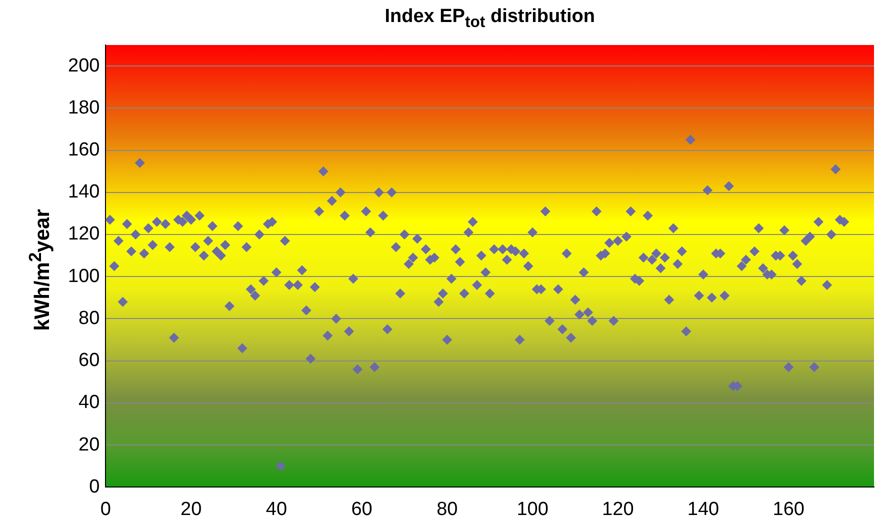 This screenshot has width=879, height=528. Describe the element at coordinates (361, 509) in the screenshot. I see `x-tick-label: 60` at that location.